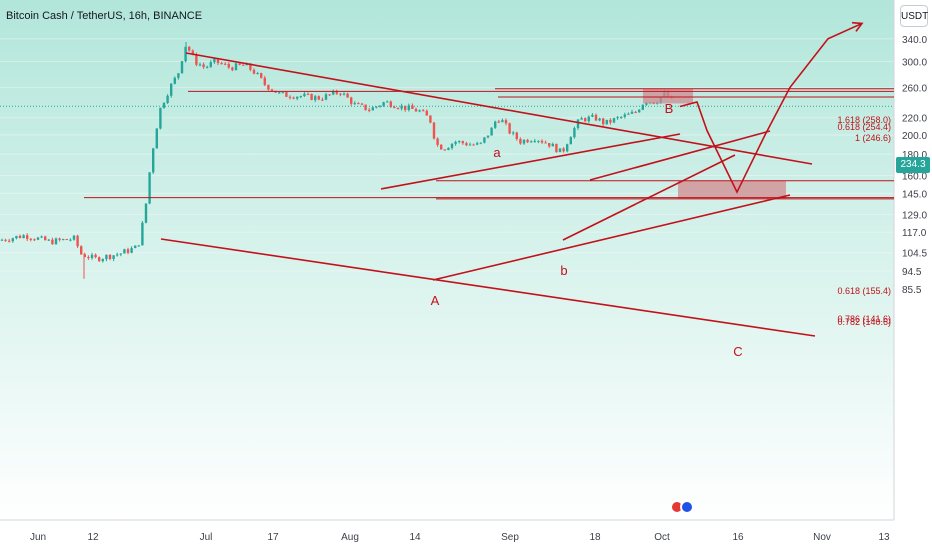 The width and height of the screenshot is (932, 550). Describe the element at coordinates (93, 537) in the screenshot. I see `x-tick-label: 12` at that location.